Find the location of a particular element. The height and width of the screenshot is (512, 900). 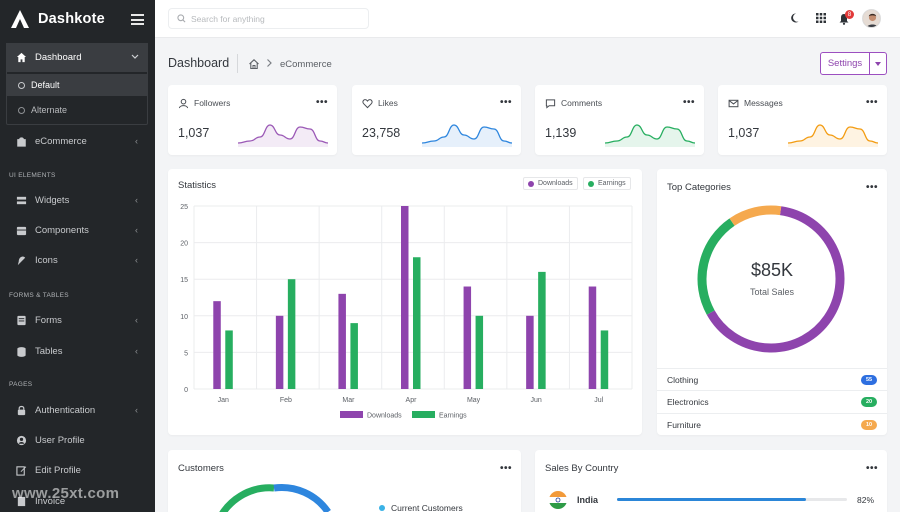

card-title: Customers is located at coordinates (201, 468).